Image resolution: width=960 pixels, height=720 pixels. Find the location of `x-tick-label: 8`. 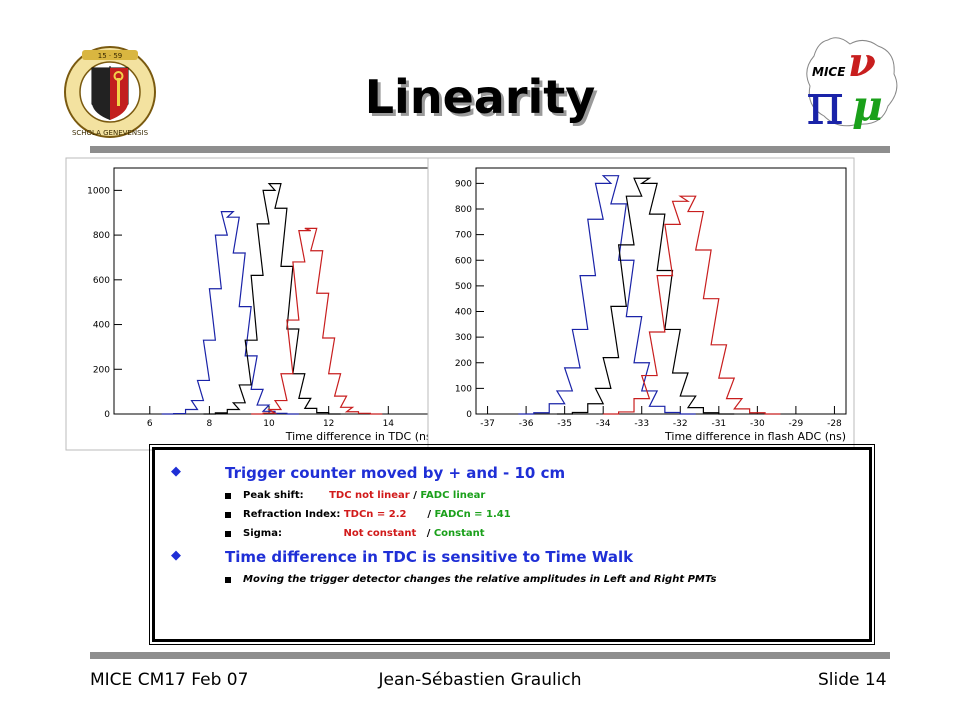

x-tick-label: 8 is located at coordinates (210, 424).